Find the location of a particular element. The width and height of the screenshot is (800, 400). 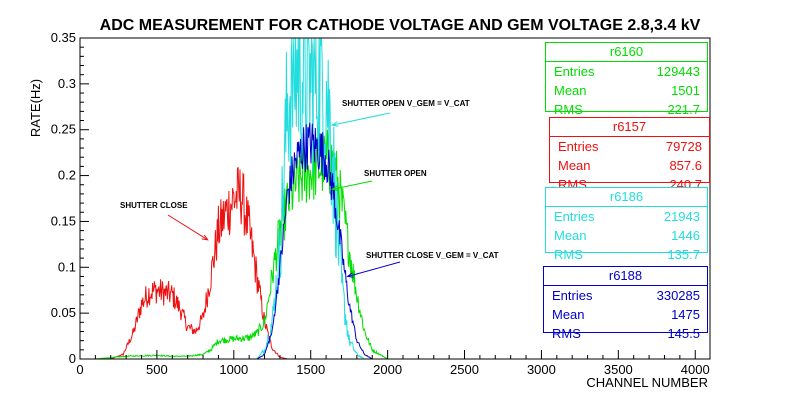

x-tick-label: 1500 is located at coordinates (310, 369).